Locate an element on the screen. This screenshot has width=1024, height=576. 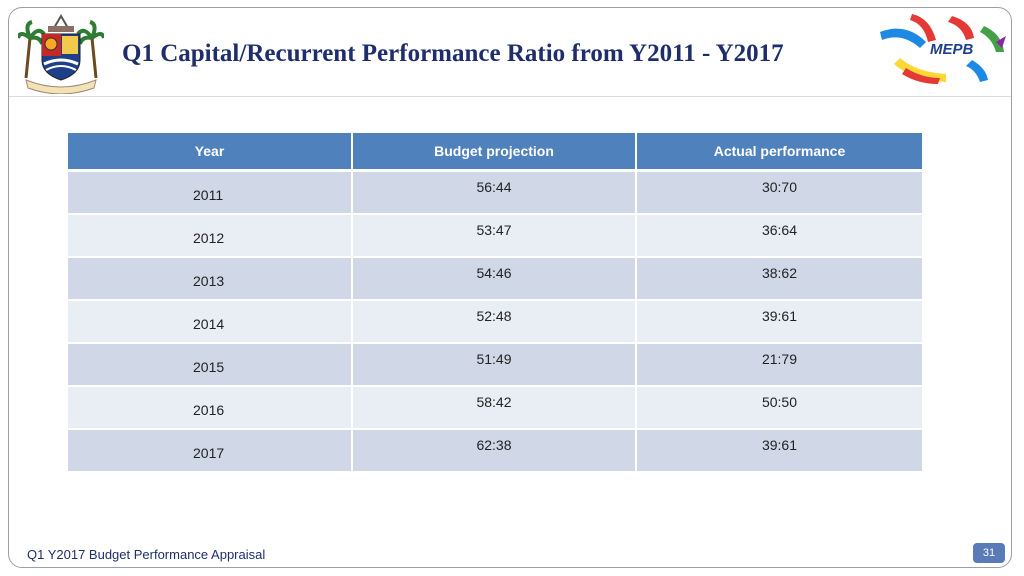
table-row: 2012 53:47 36:64 is located at coordinates (495, 236).